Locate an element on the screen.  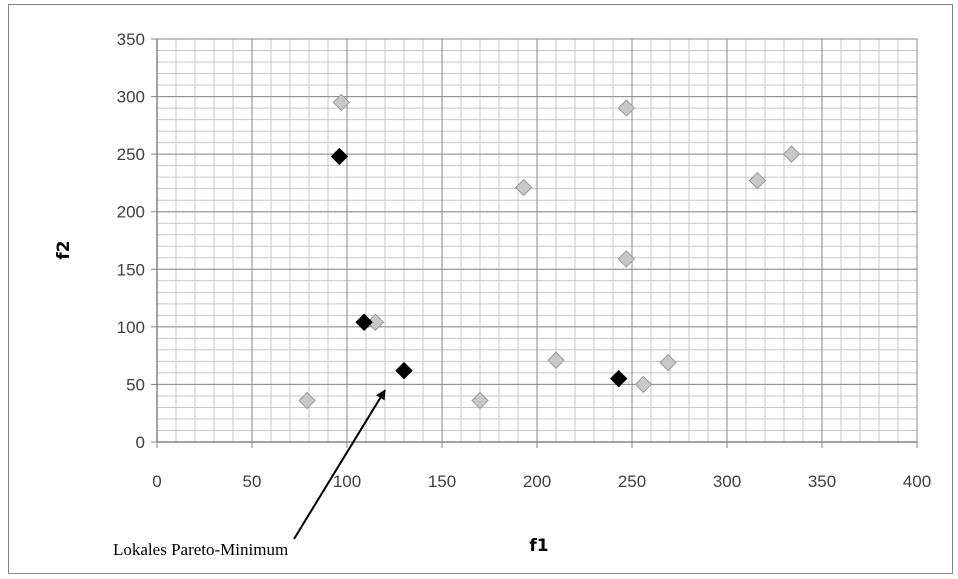
y-tick-label: 50 is located at coordinates (135, 384).